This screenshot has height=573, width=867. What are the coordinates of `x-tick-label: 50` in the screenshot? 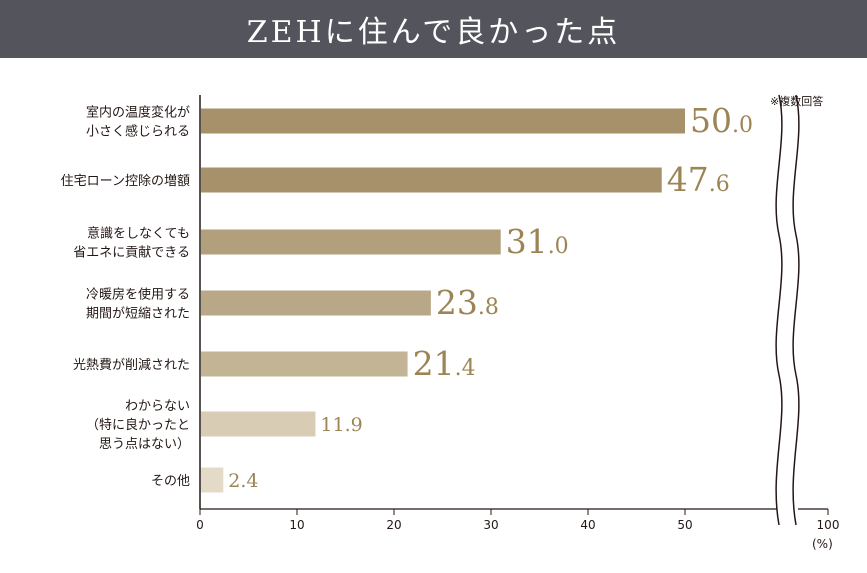 It's located at (684, 525).